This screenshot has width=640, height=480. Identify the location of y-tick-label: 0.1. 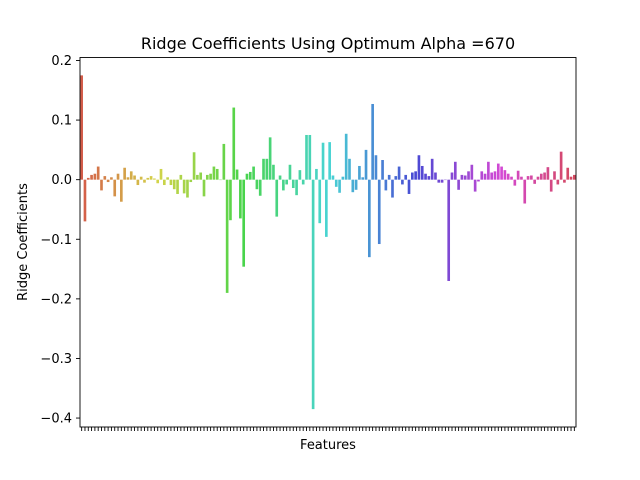
(61, 121).